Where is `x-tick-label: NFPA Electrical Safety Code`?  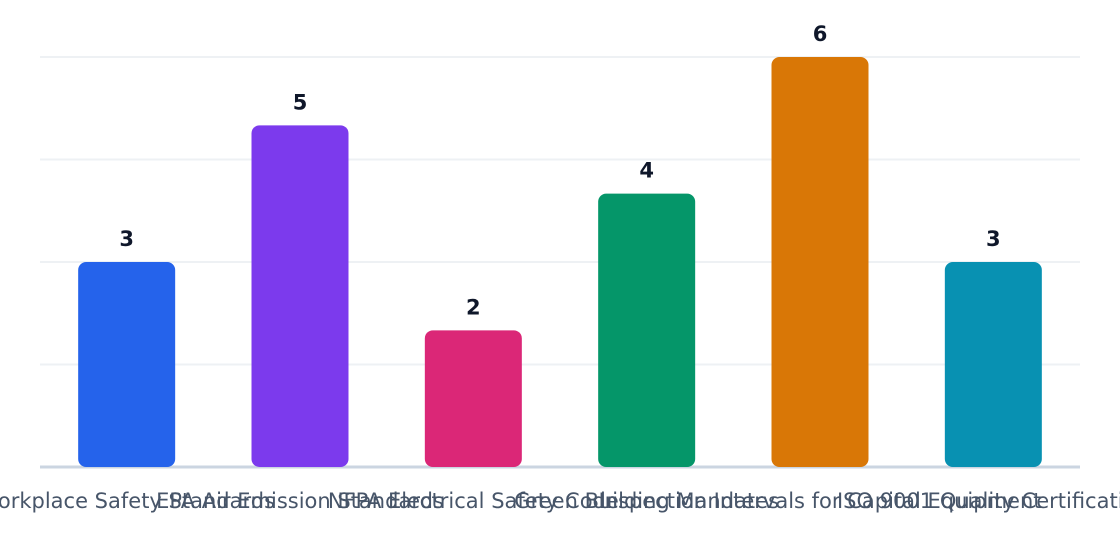 x-tick-label: NFPA Electrical Safety Code is located at coordinates (473, 501).